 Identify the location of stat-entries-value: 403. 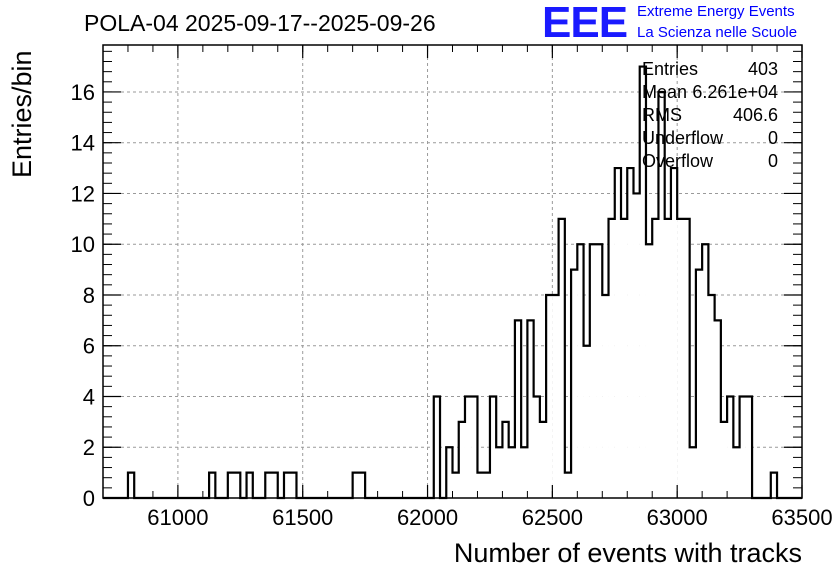
(762, 69).